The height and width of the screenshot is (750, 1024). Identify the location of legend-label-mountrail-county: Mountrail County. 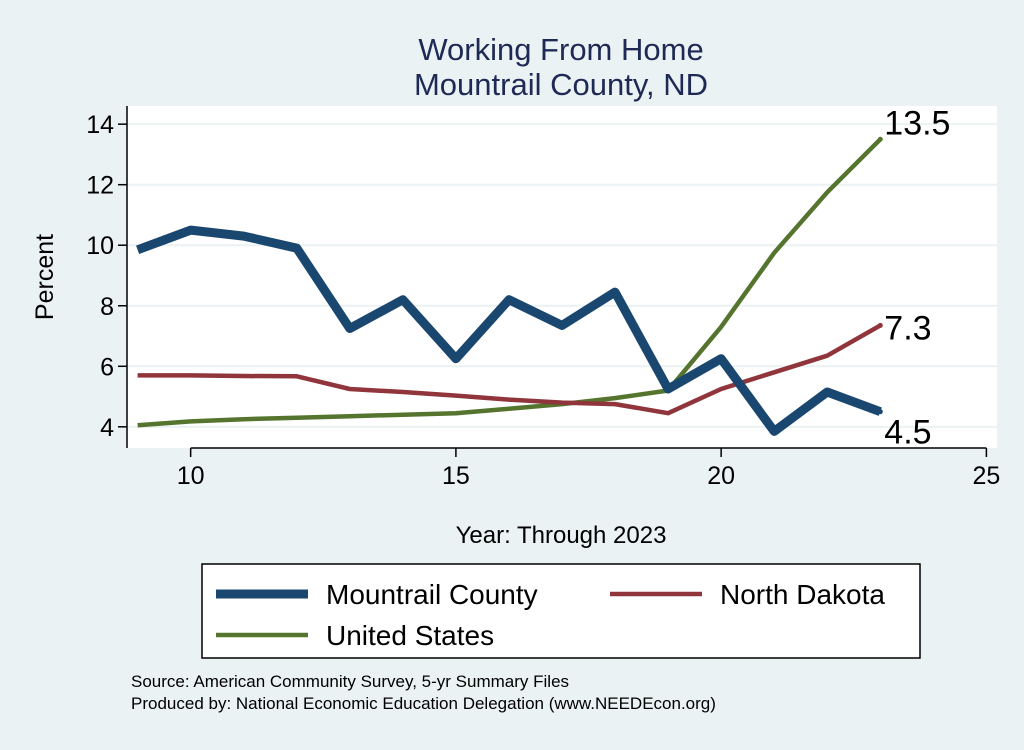
(432, 594).